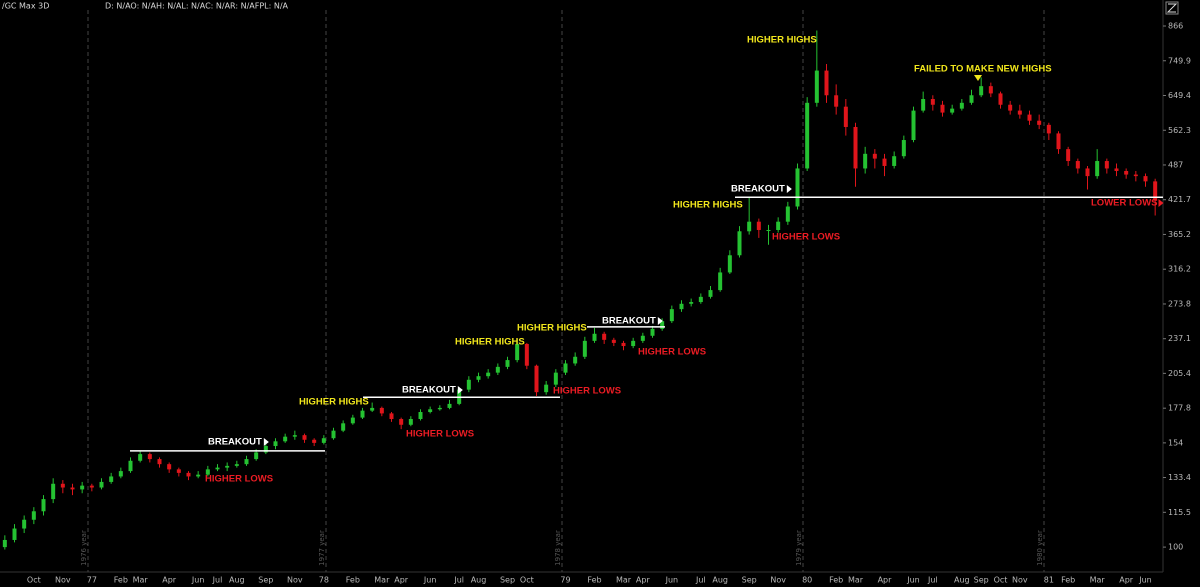  What do you see at coordinates (913, 580) in the screenshot?
I see `x-tick-label: Jun` at bounding box center [913, 580].